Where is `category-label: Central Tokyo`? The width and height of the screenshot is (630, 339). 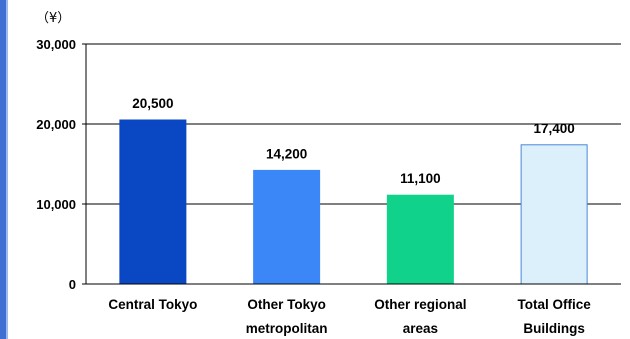
category-label: Central Tokyo is located at coordinates (152, 304).